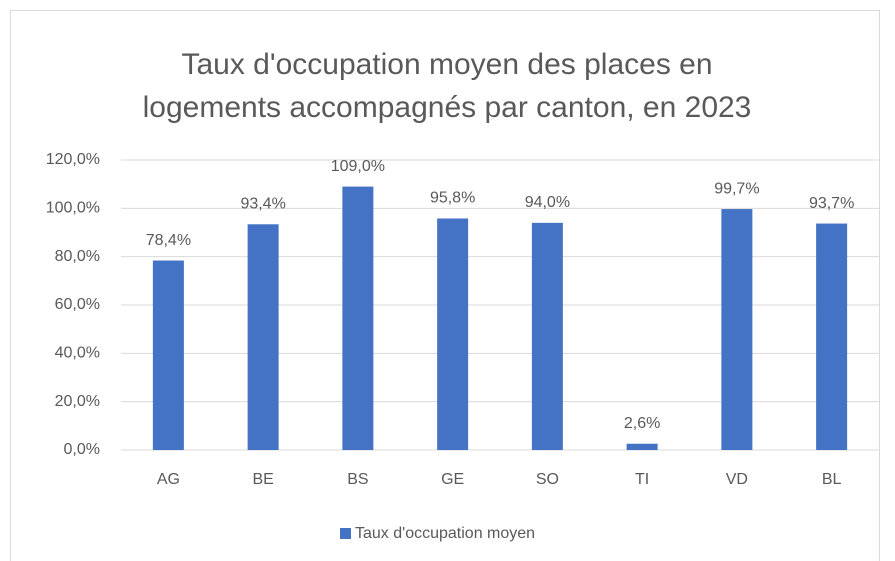 The width and height of the screenshot is (895, 561). I want to click on y-tick-label: 40,0%, so click(77, 353).